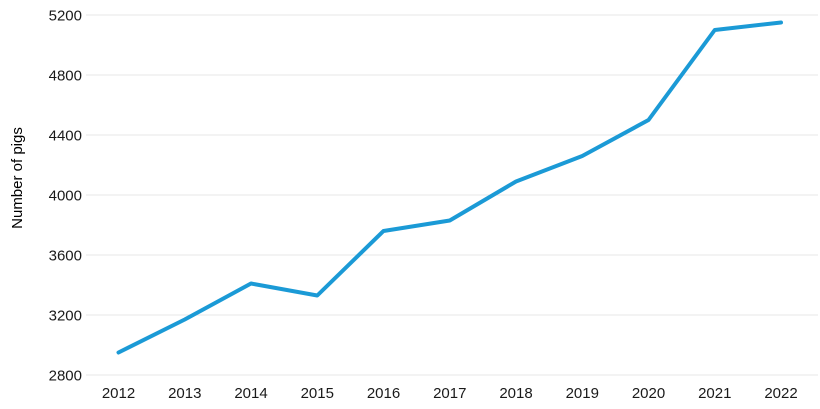  Describe the element at coordinates (582, 393) in the screenshot. I see `x-tick-label: 2019` at that location.